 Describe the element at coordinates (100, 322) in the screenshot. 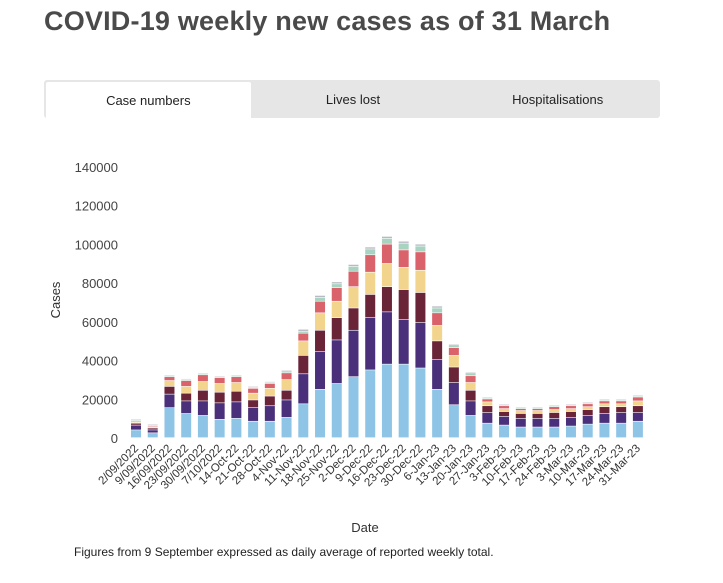

I see `y-tick-label: 60000` at that location.